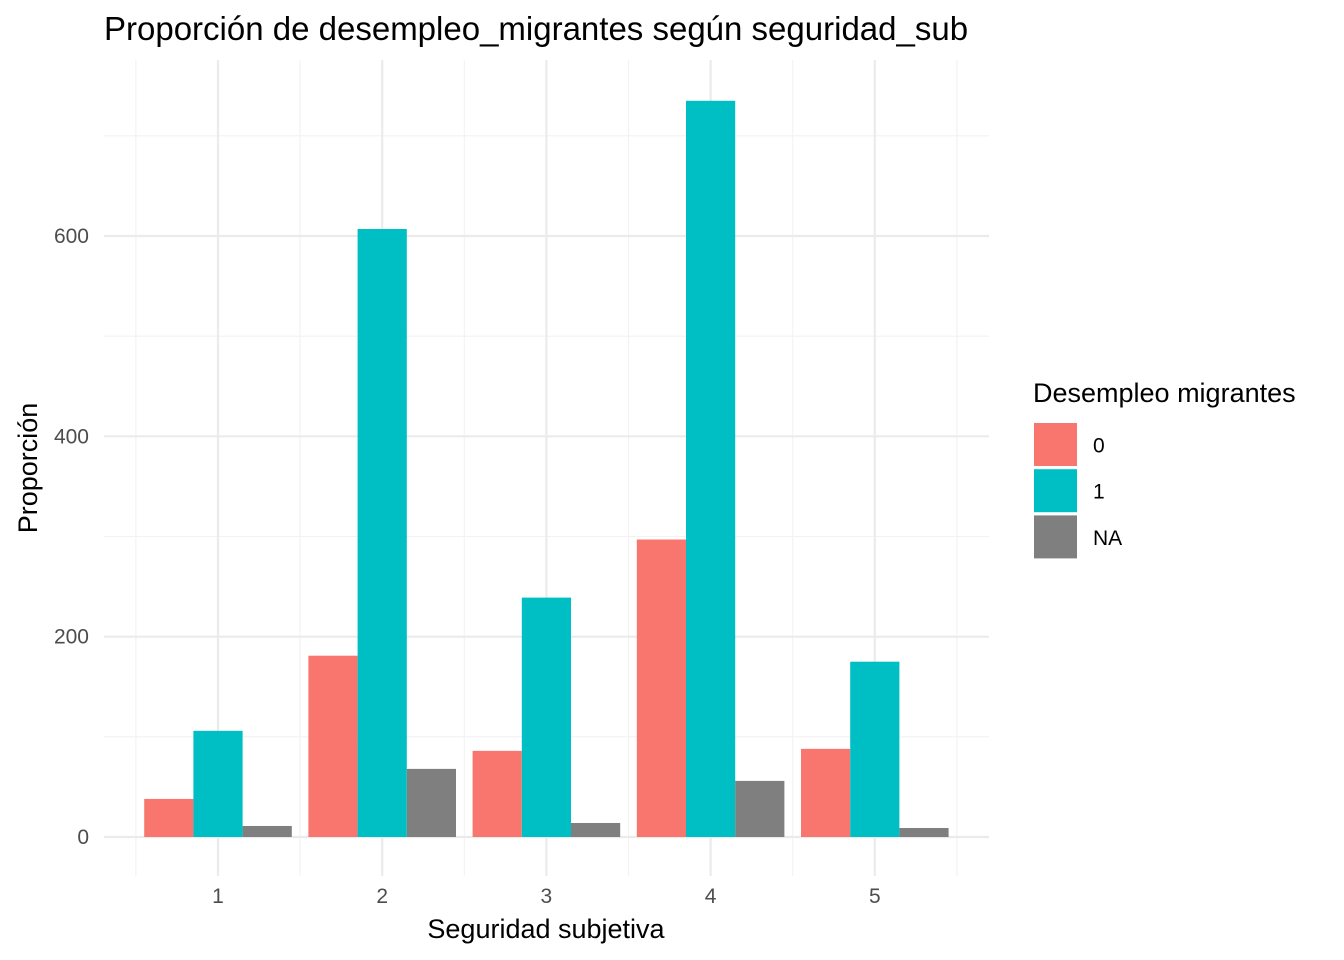 This screenshot has height=960, width=1344. Describe the element at coordinates (1164, 468) in the screenshot. I see `legend: Desempleo migrantes 0 1 NA` at that location.